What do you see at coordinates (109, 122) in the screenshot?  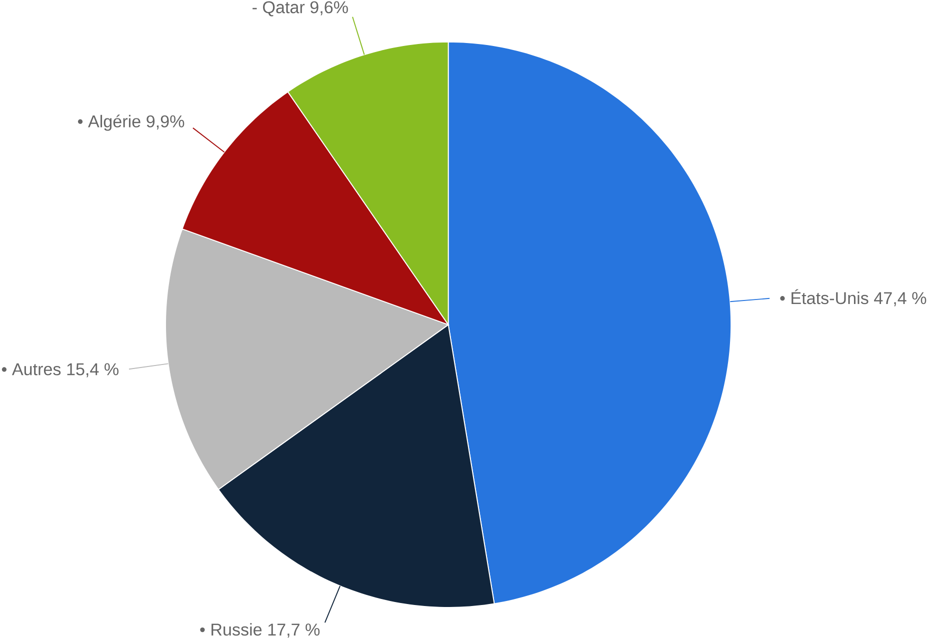 I see `slice-label: • Algérie` at bounding box center [109, 122].